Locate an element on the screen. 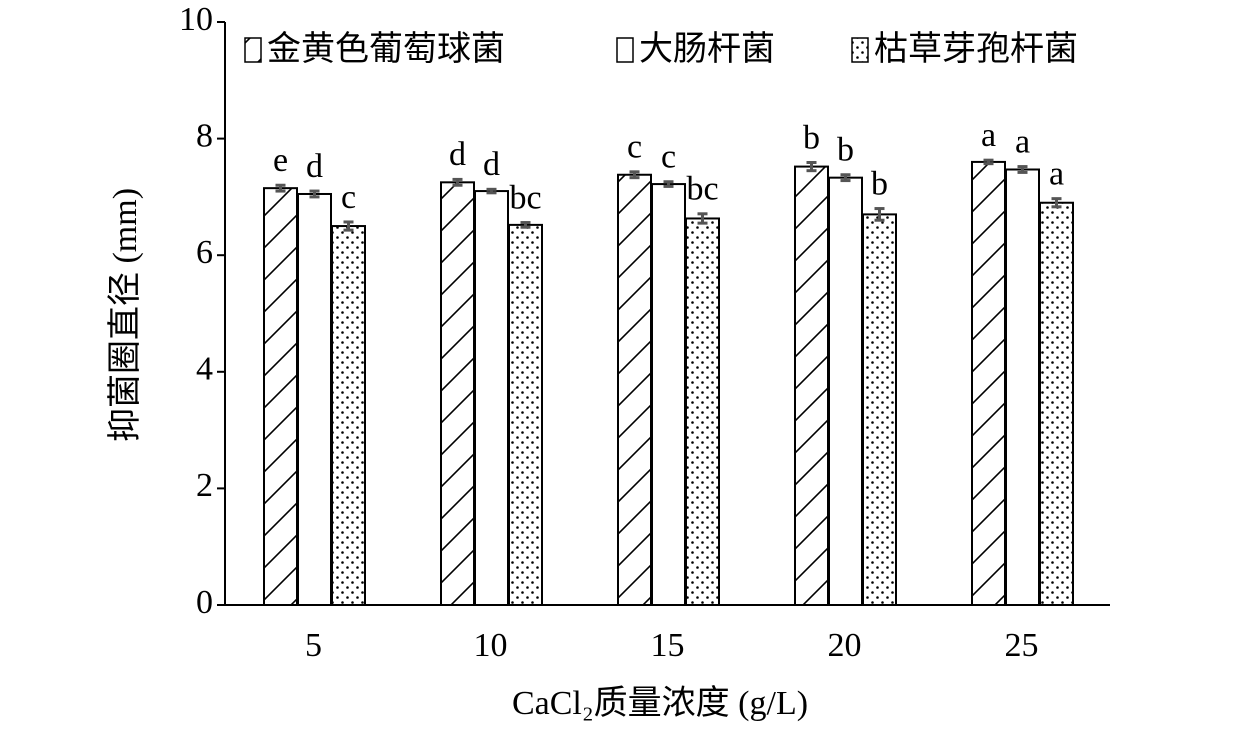  x-axis-label: CaCl₂质量浓度 (g/L) is located at coordinates (660, 703).